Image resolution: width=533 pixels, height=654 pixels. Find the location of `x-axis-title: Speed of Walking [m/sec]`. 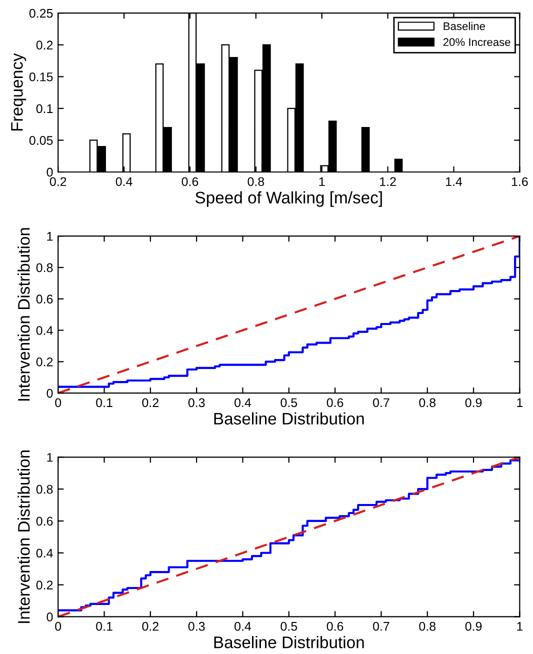

x-axis-title: Speed of Walking [m/sec] is located at coordinates (288, 199).